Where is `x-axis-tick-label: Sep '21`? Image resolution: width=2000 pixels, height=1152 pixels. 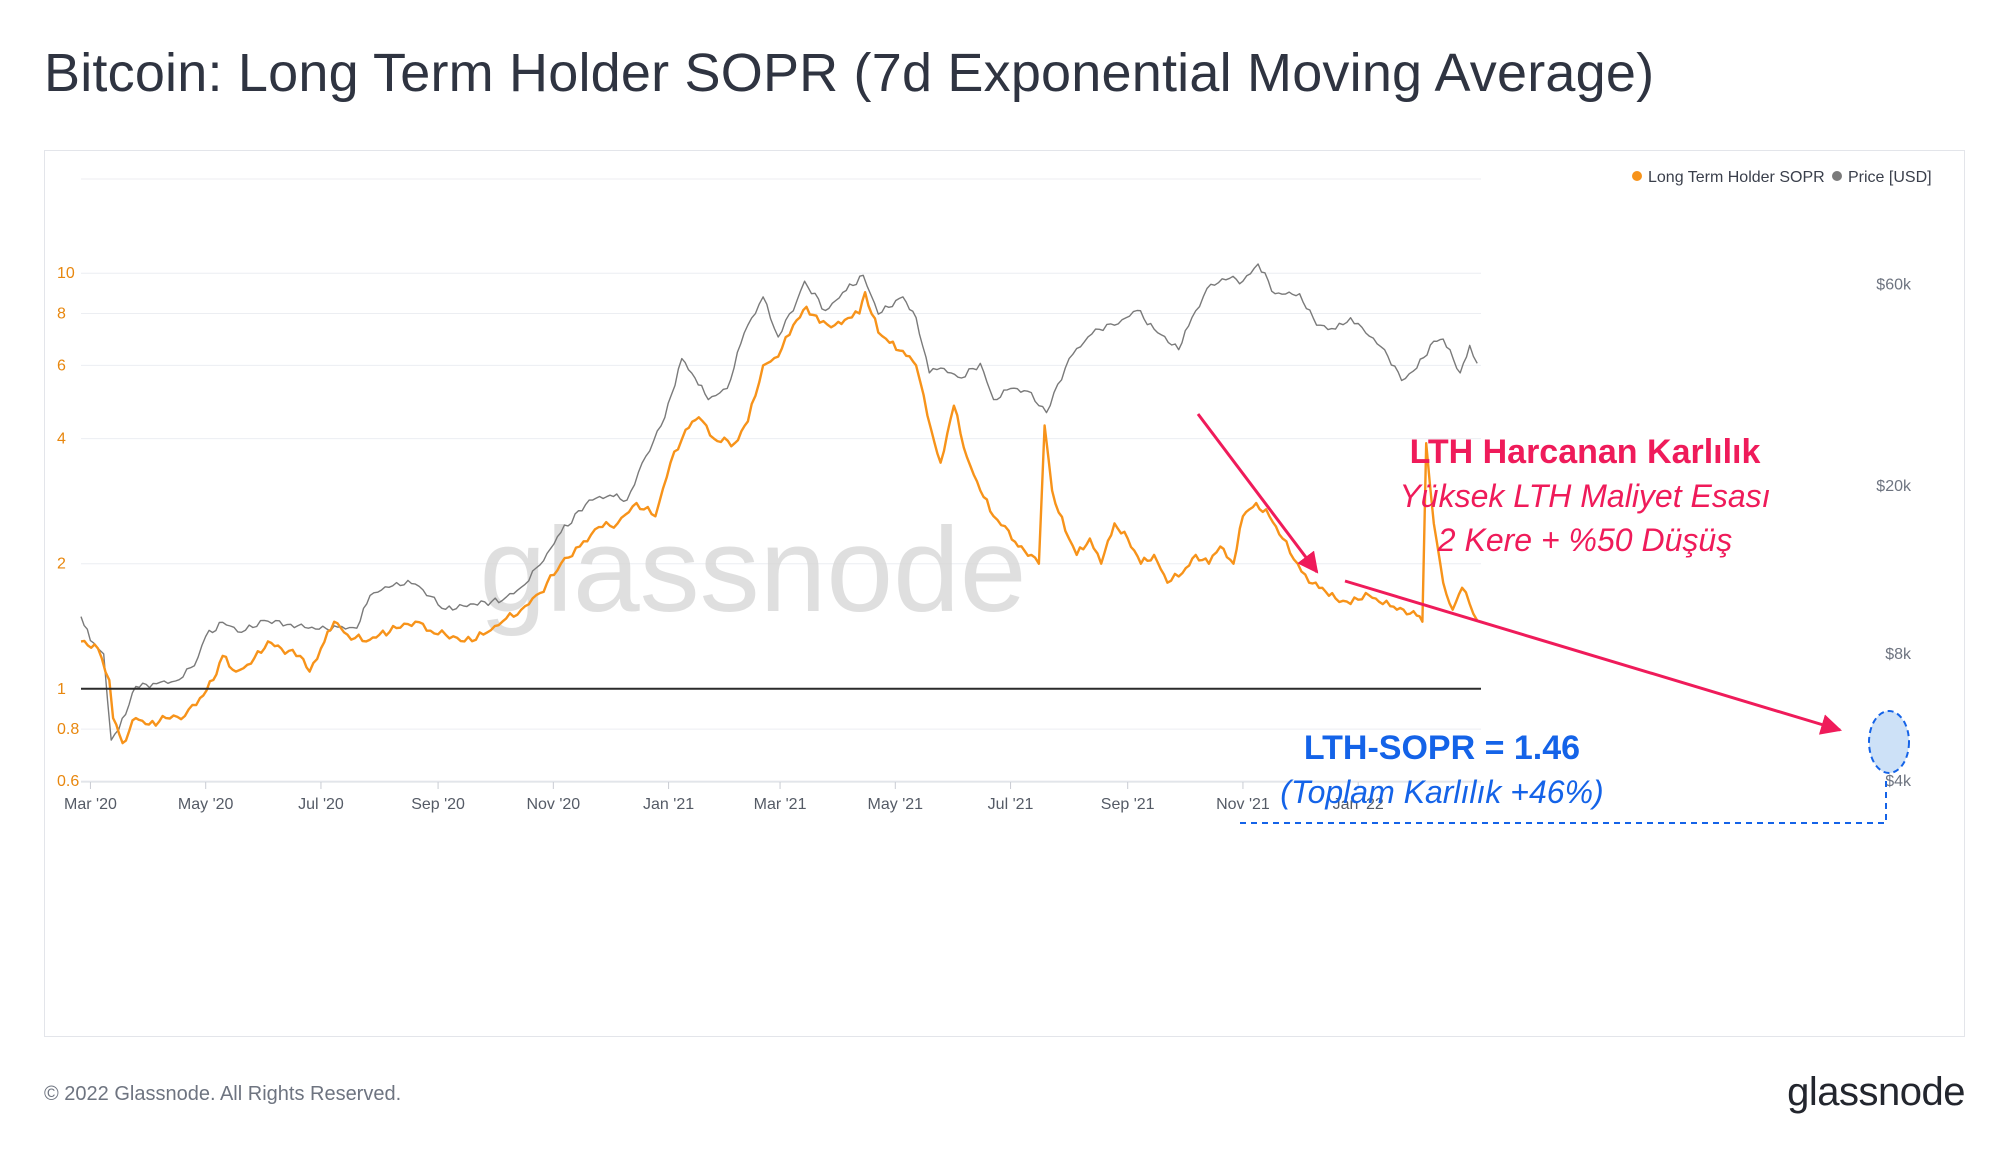
x-axis-tick-label: Sep '21 is located at coordinates (1128, 804).